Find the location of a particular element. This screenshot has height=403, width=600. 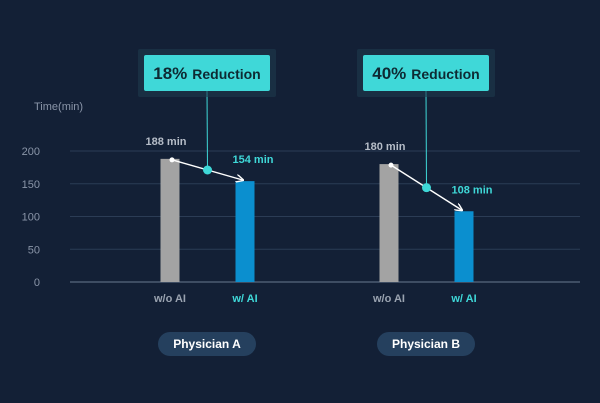

y-tick-label: 100 is located at coordinates (31, 218).